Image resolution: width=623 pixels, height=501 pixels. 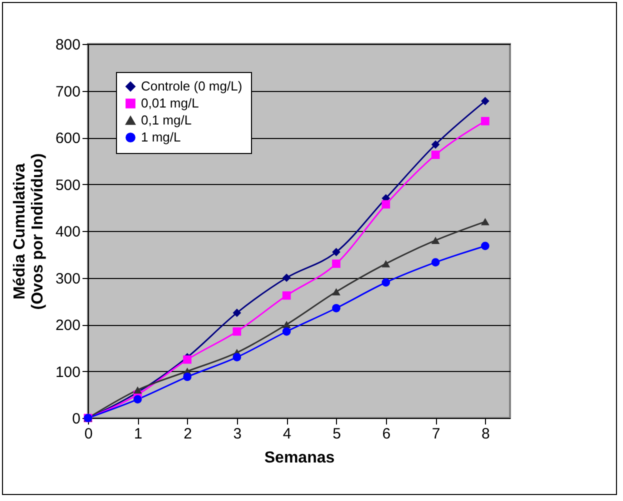 What do you see at coordinates (237, 434) in the screenshot?
I see `x-tick-label: 3` at bounding box center [237, 434].